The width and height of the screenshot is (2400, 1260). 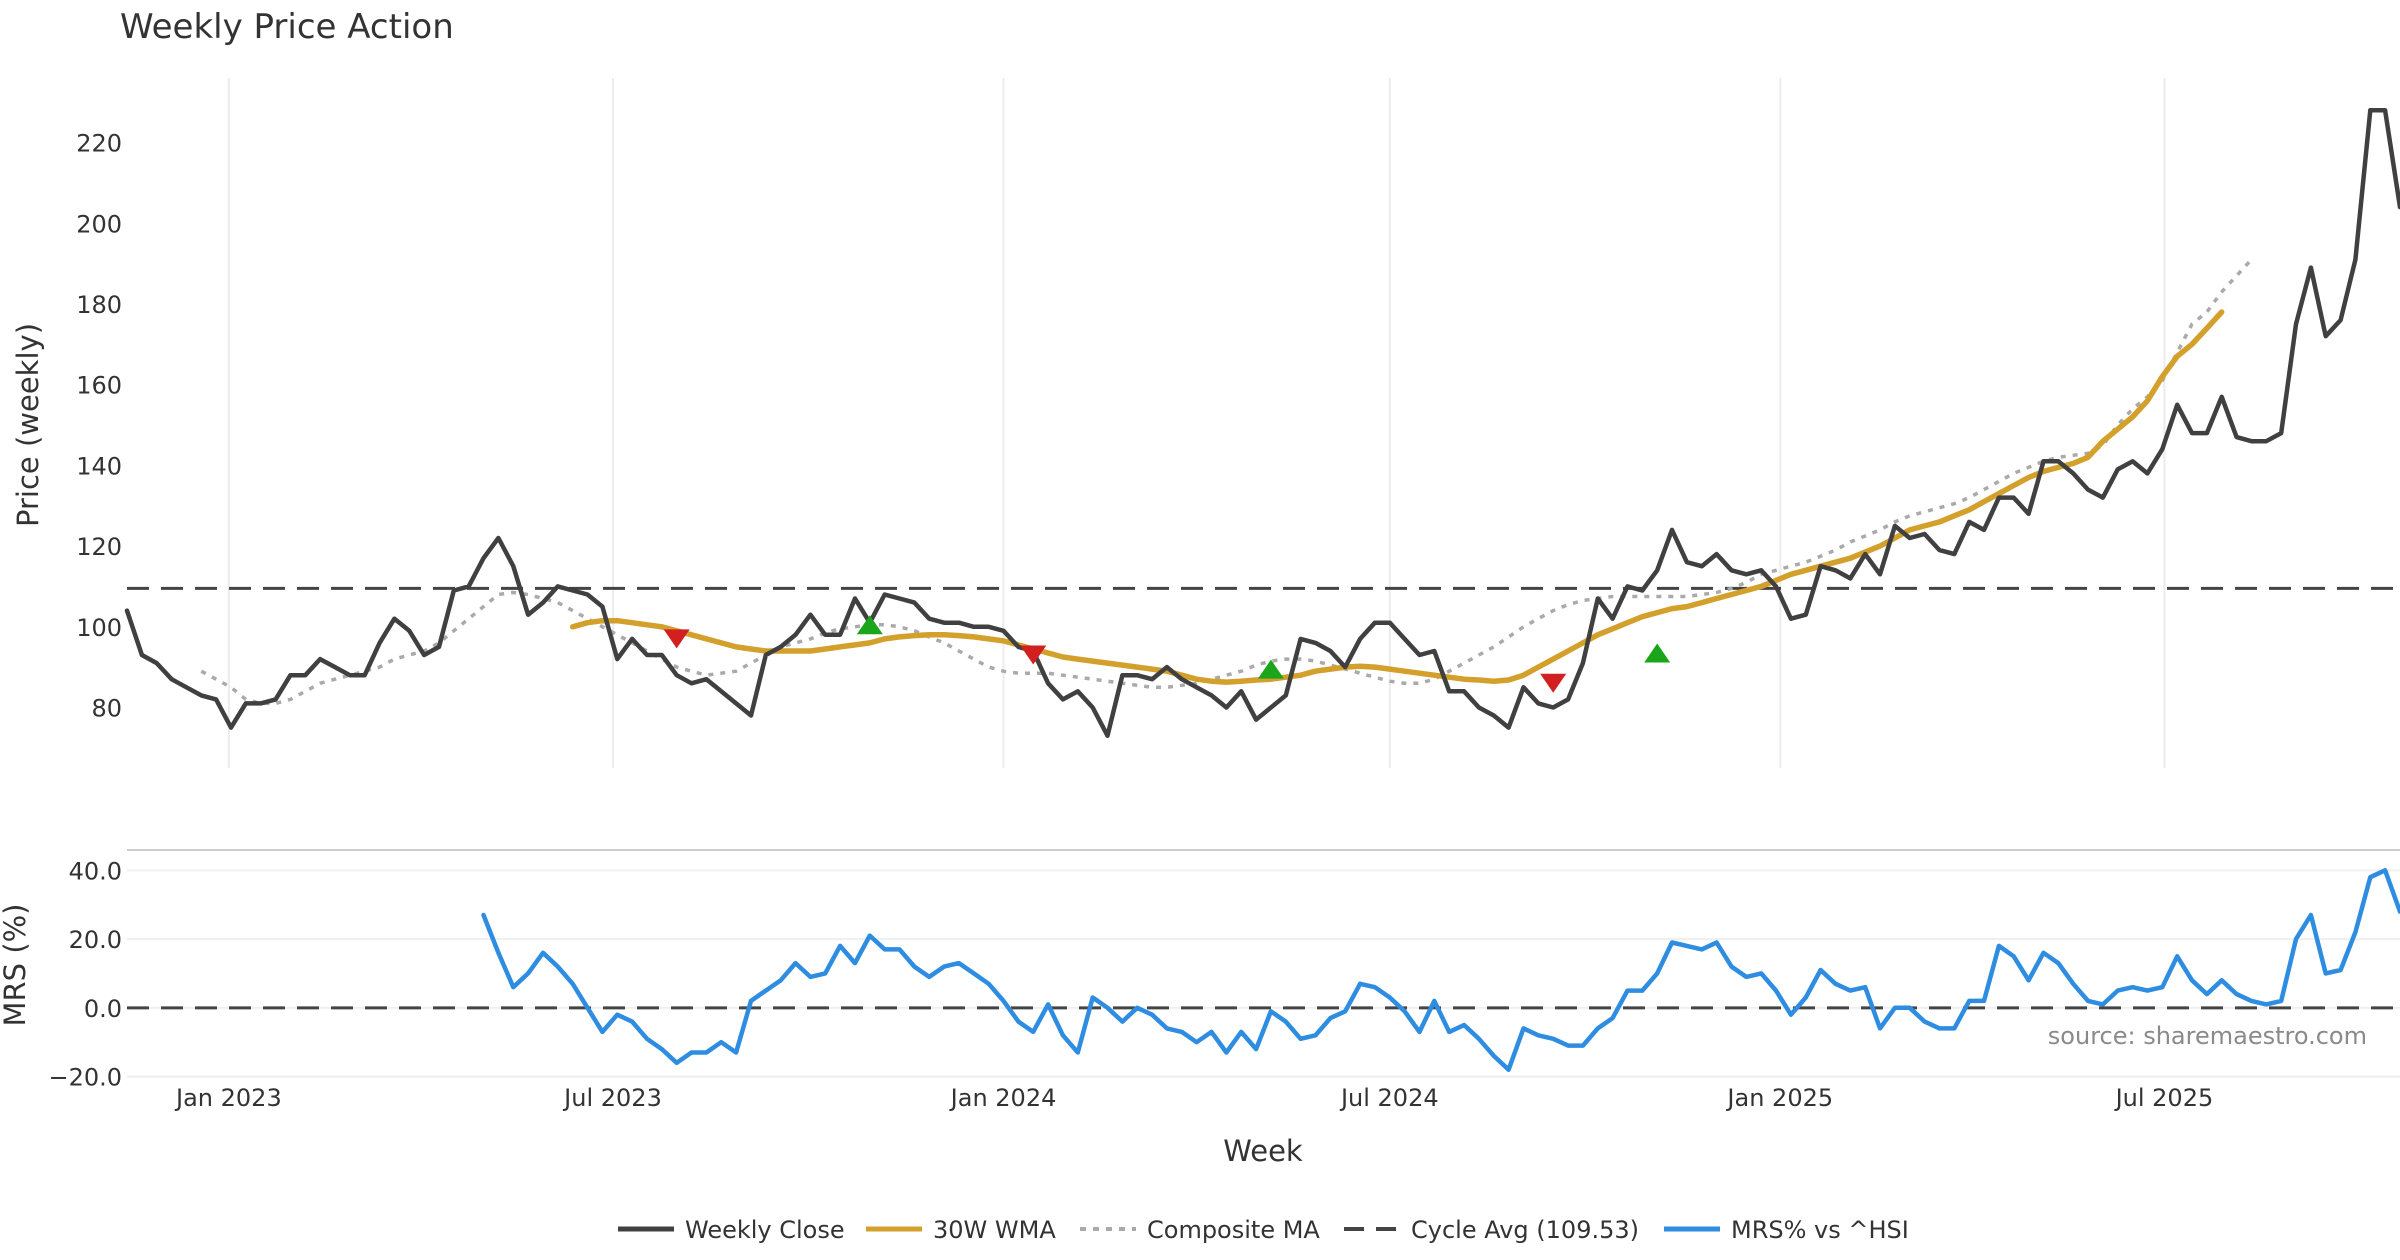 I want to click on signal-markers, so click(x=1167, y=654).